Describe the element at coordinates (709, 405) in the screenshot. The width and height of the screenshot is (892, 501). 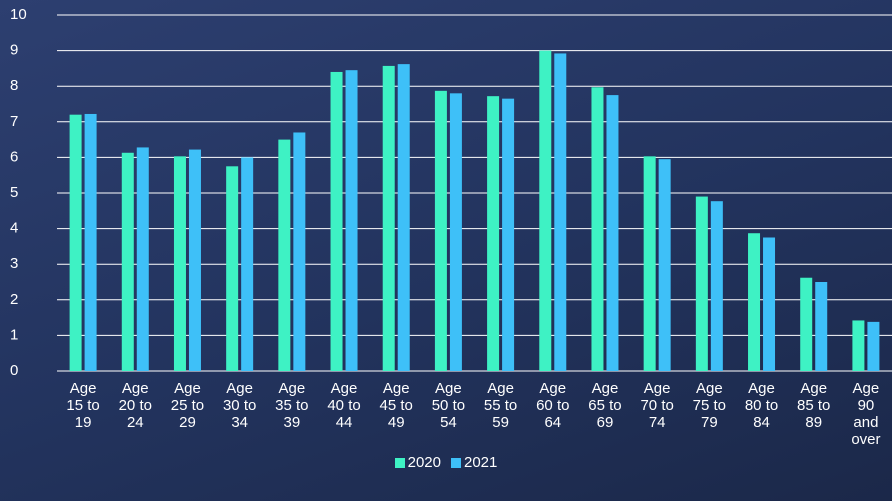
I see `x-tick-label: Age 75 to 79` at that location.